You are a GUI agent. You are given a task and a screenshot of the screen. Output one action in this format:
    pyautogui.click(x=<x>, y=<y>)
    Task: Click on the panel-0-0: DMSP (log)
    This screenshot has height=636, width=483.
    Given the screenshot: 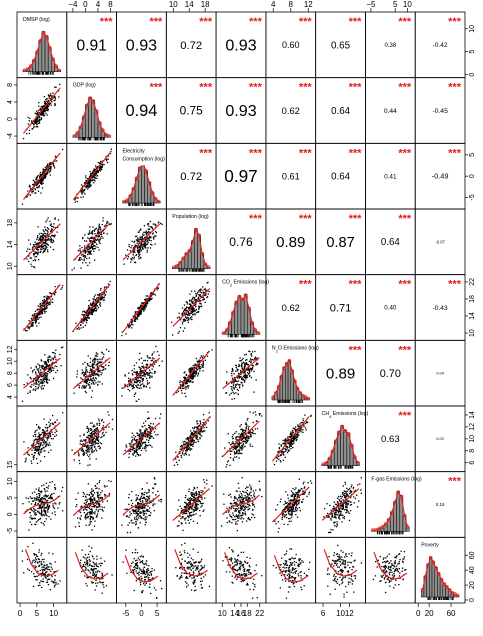 What is the action you would take?
    pyautogui.click(x=42, y=45)
    